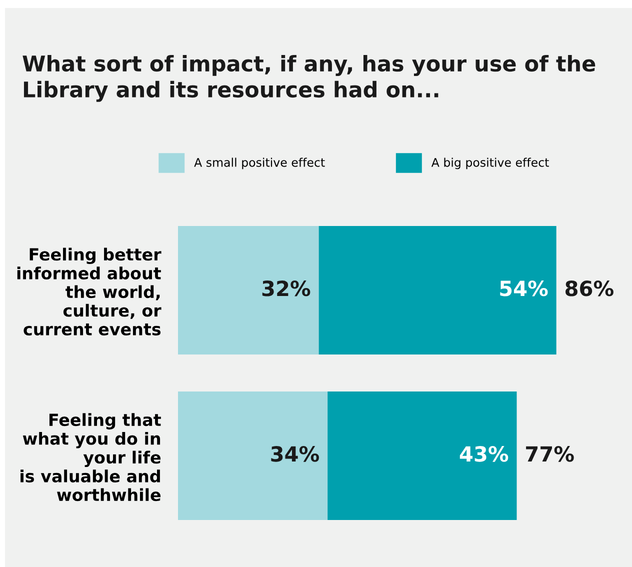 The width and height of the screenshot is (632, 567). What do you see at coordinates (490, 164) in the screenshot?
I see `legend-label: A big positive effect` at bounding box center [490, 164].